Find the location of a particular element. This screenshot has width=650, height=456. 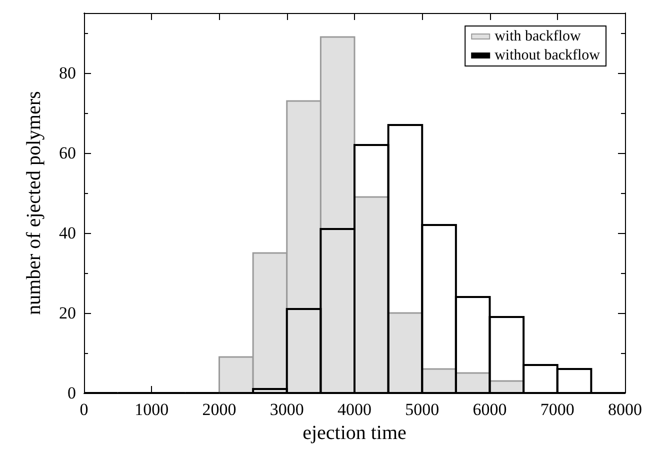

x-tick-label: 1000 is located at coordinates (151, 409).